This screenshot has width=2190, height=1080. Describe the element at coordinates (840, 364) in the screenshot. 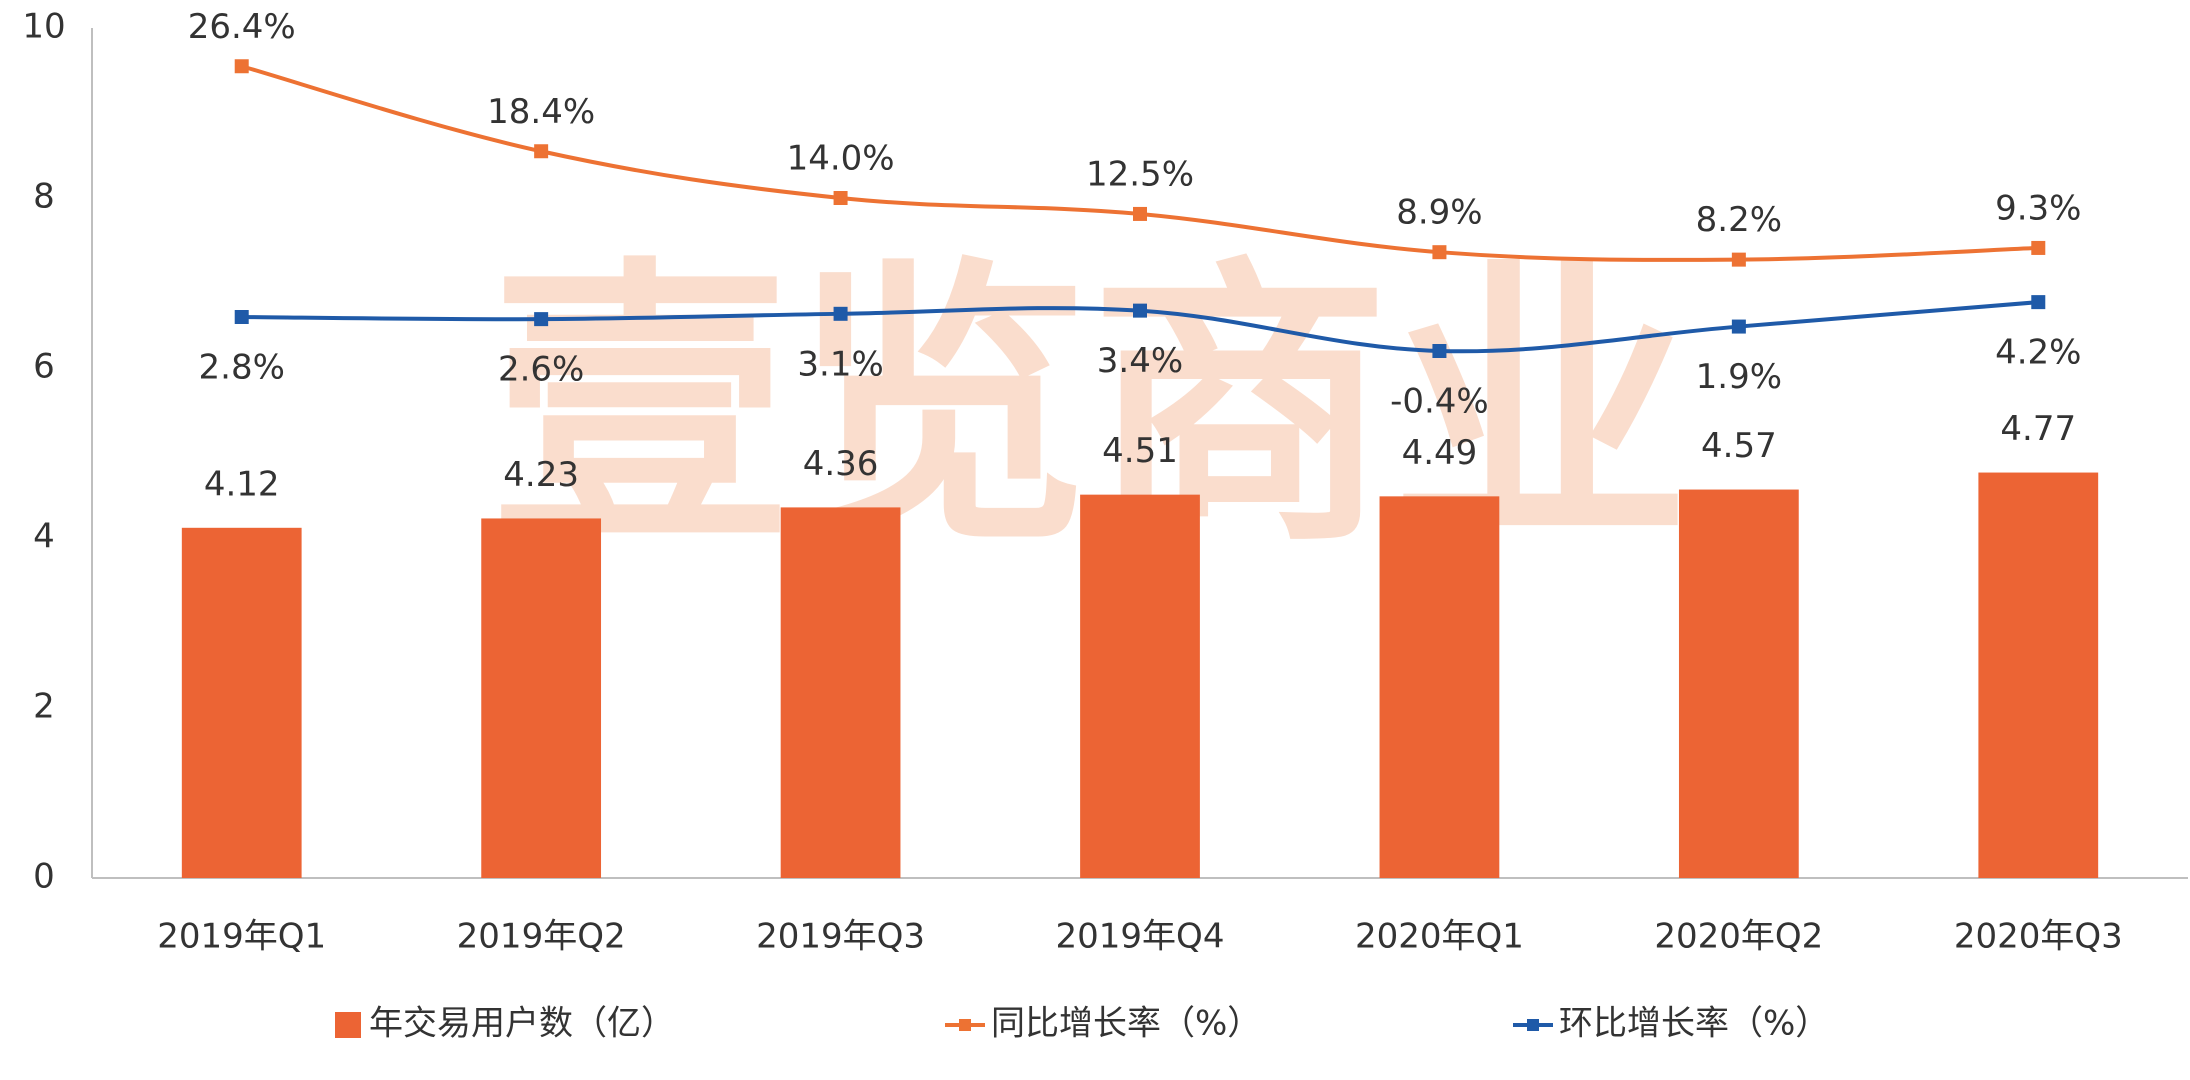

I see `data-label: 3.1%` at that location.